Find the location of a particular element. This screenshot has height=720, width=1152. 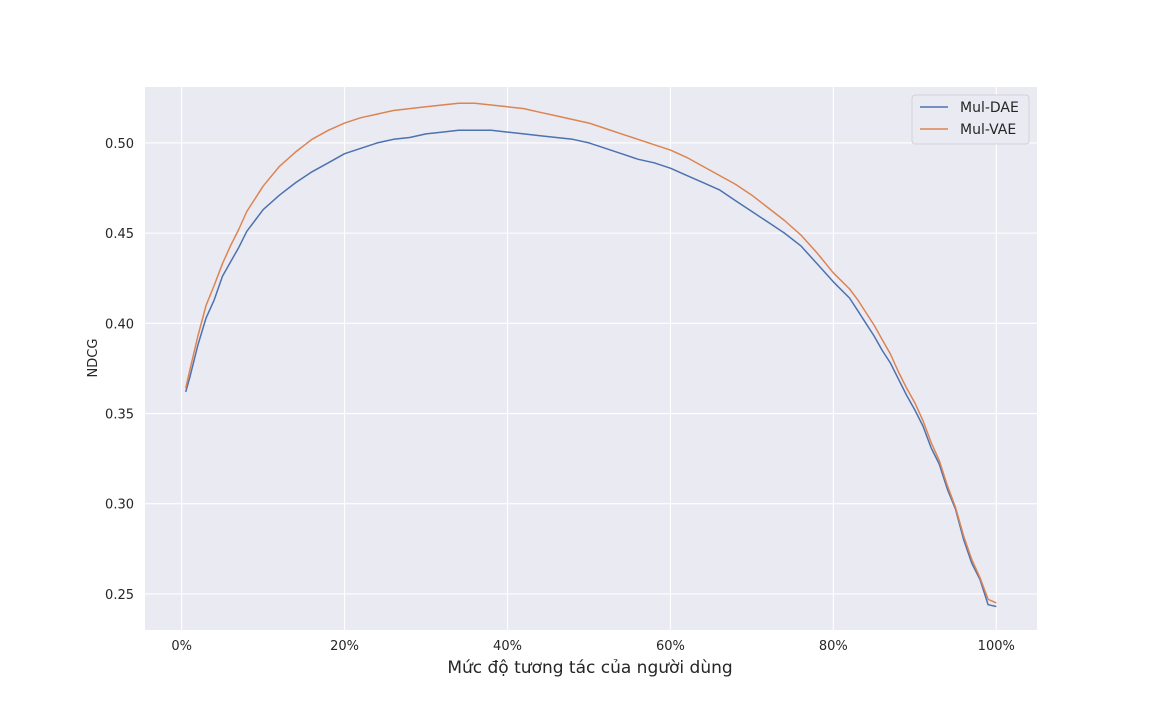

x-tick-label: 20% is located at coordinates (344, 646).